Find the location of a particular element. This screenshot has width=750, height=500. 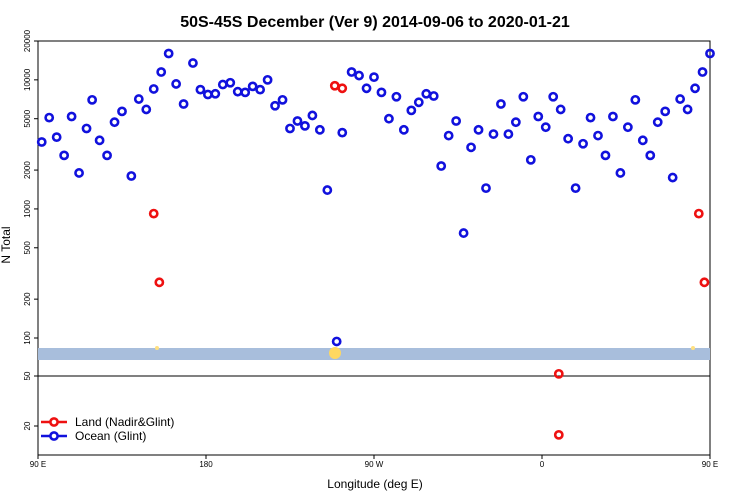

legend: Land (Nadir&Glint)Ocean (Glint) is located at coordinates (107, 429).